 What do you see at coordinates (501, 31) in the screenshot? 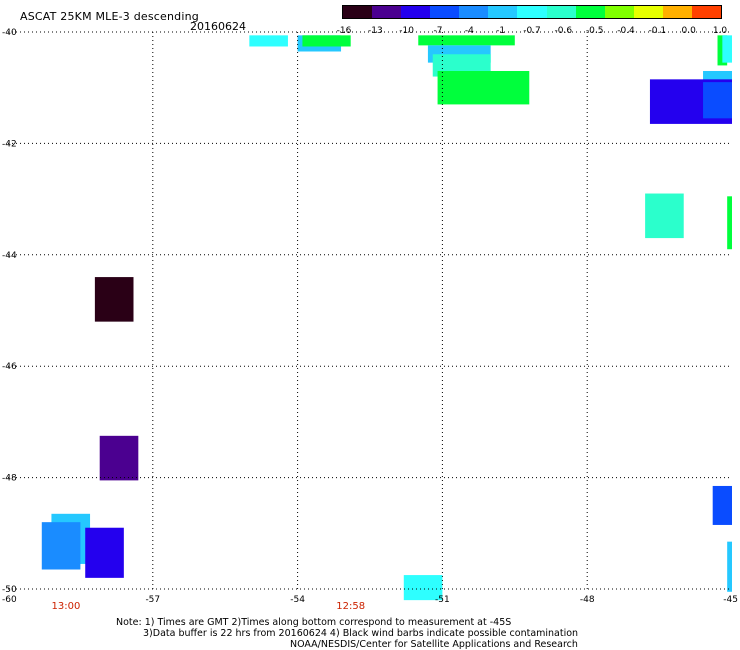
I see `color-scale-label: -1` at bounding box center [501, 31].